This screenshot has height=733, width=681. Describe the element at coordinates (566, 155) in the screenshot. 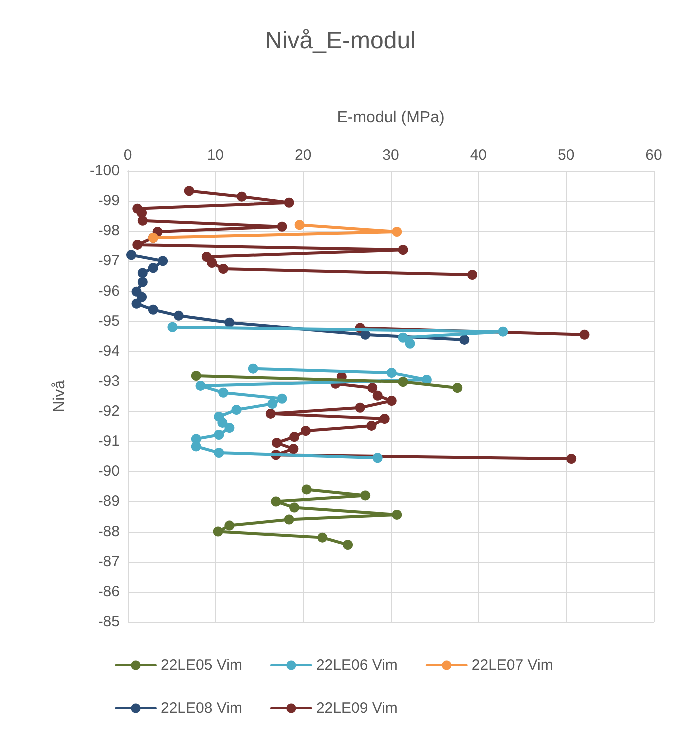

I see `x-tick-label: 50` at that location.